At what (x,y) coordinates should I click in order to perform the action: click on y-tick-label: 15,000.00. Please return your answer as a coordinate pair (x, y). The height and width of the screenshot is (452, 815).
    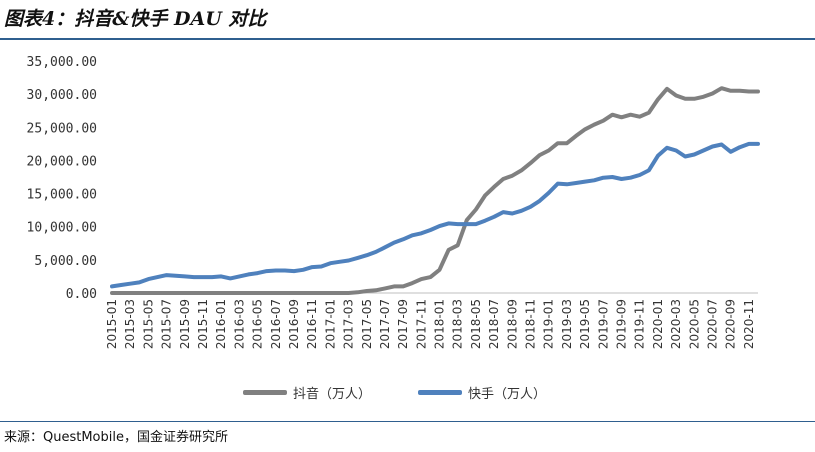
    Looking at the image, I should click on (62, 195).